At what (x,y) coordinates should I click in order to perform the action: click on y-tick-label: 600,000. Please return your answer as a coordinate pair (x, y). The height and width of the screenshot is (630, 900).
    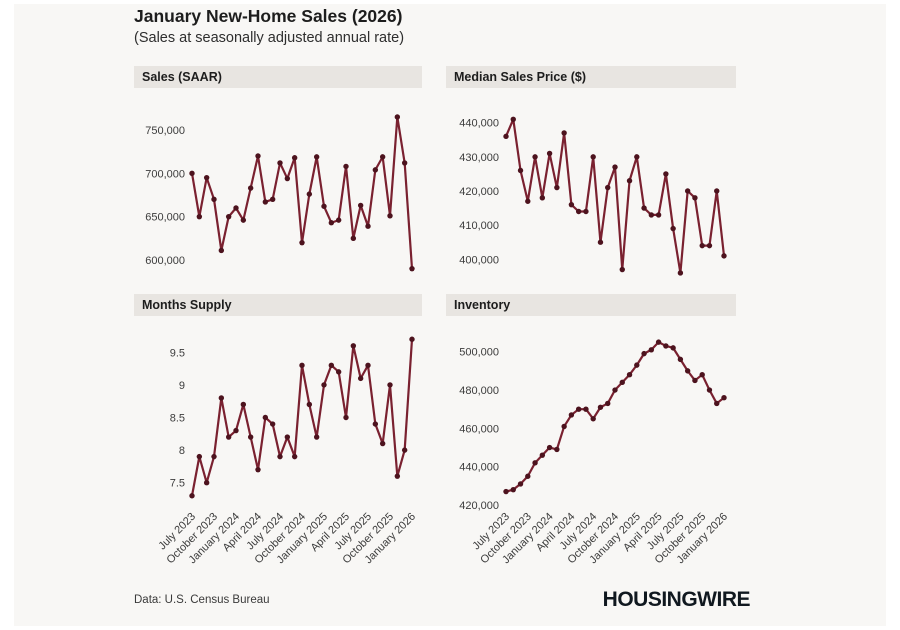
    Looking at the image, I should click on (165, 261).